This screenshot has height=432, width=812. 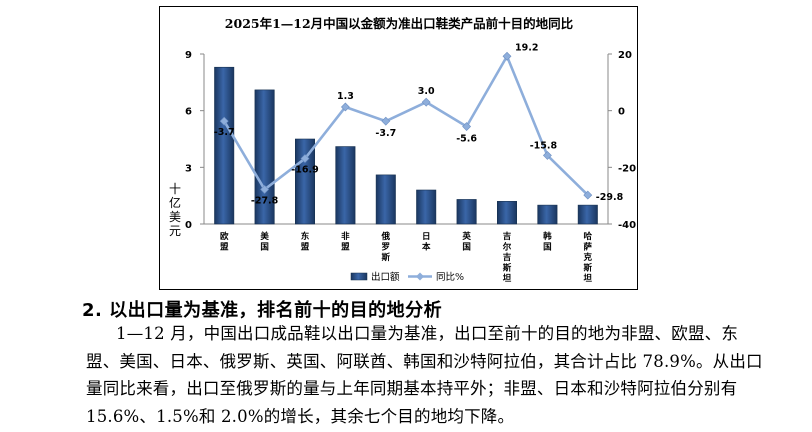 I want to click on category-label-char: 萨, so click(x=588, y=247).